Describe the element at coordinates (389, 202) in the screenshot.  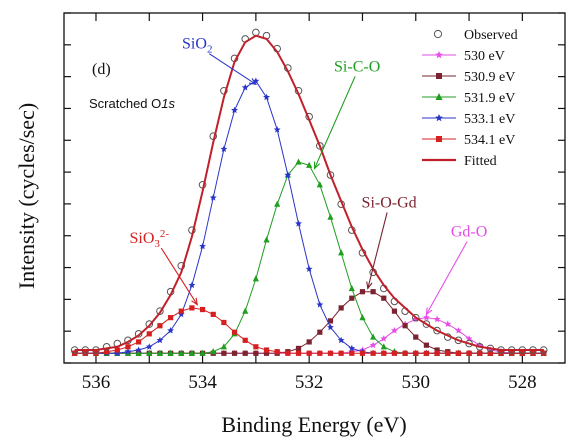
I see `annotation-label: Si-O-Gd` at that location.